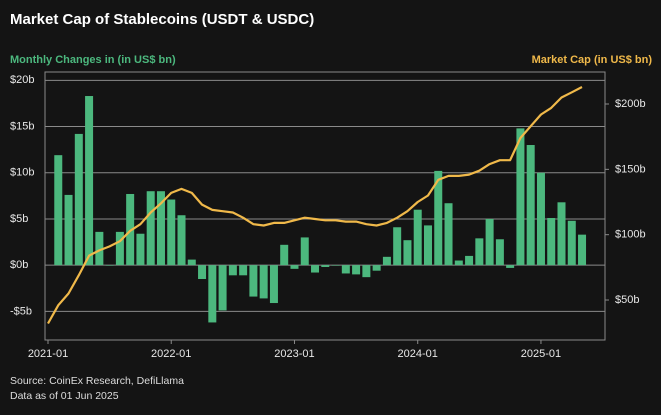  I want to click on note: Data as of 01 Jun 2025, so click(64, 396).